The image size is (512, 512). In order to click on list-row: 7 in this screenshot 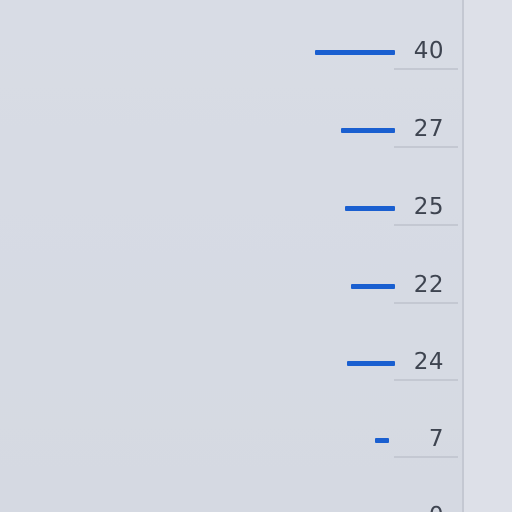, I will do `click(231, 440)`.